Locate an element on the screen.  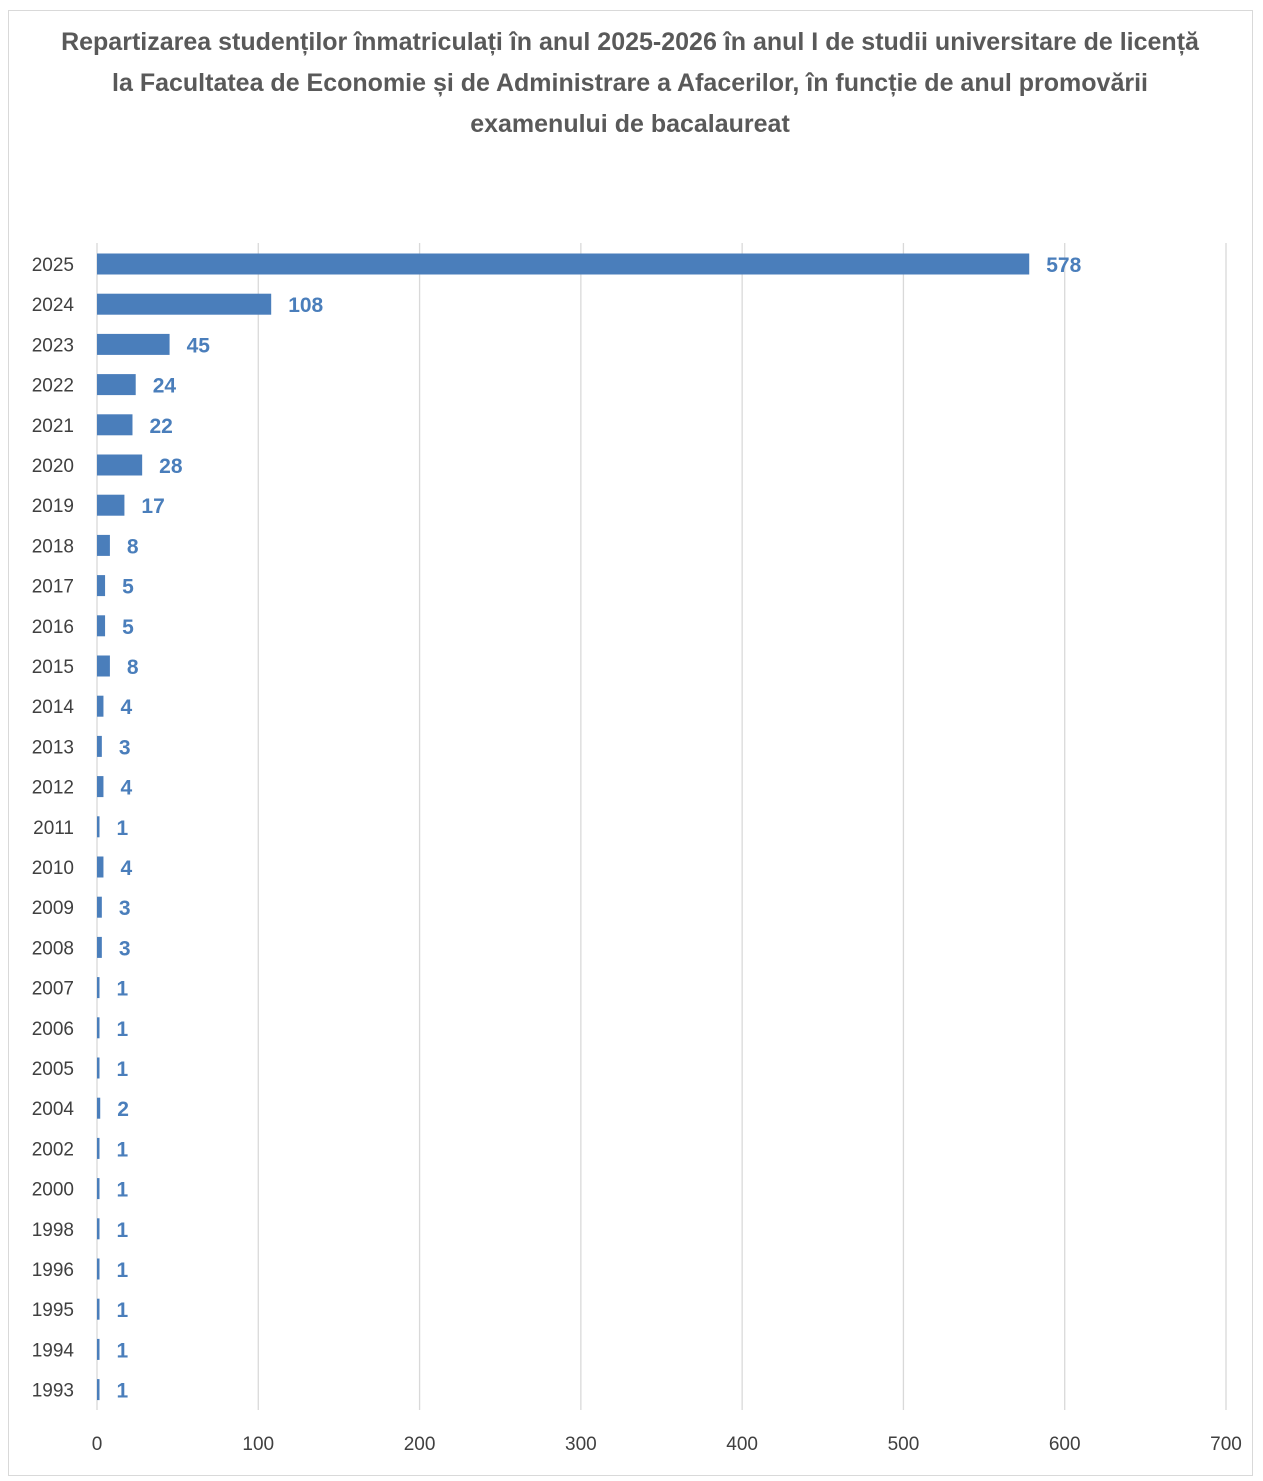
category-label-2005: 2005 is located at coordinates (53, 1069).